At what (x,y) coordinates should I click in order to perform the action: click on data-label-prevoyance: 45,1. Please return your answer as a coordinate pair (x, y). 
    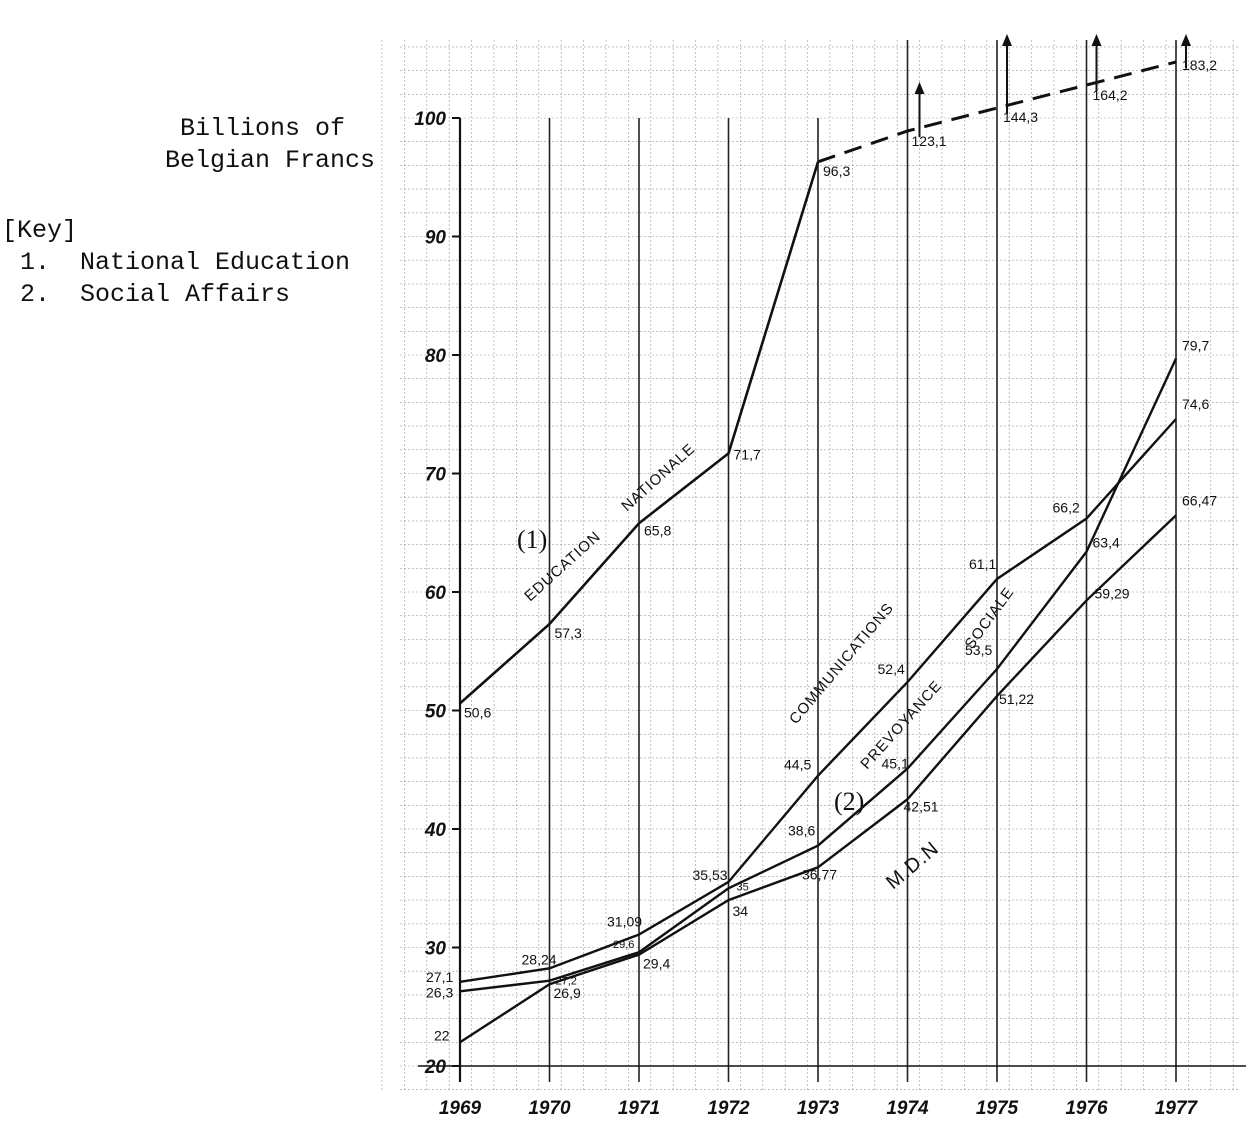
    Looking at the image, I should click on (895, 764).